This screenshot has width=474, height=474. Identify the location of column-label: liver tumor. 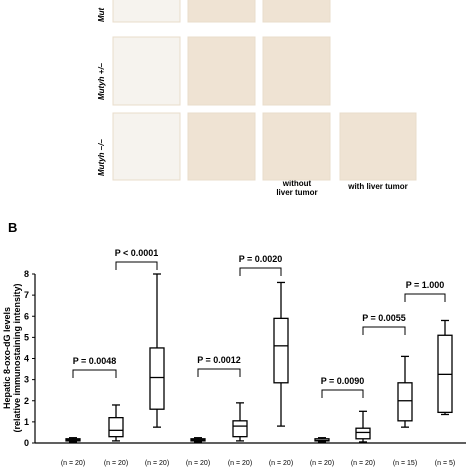
(296, 192).